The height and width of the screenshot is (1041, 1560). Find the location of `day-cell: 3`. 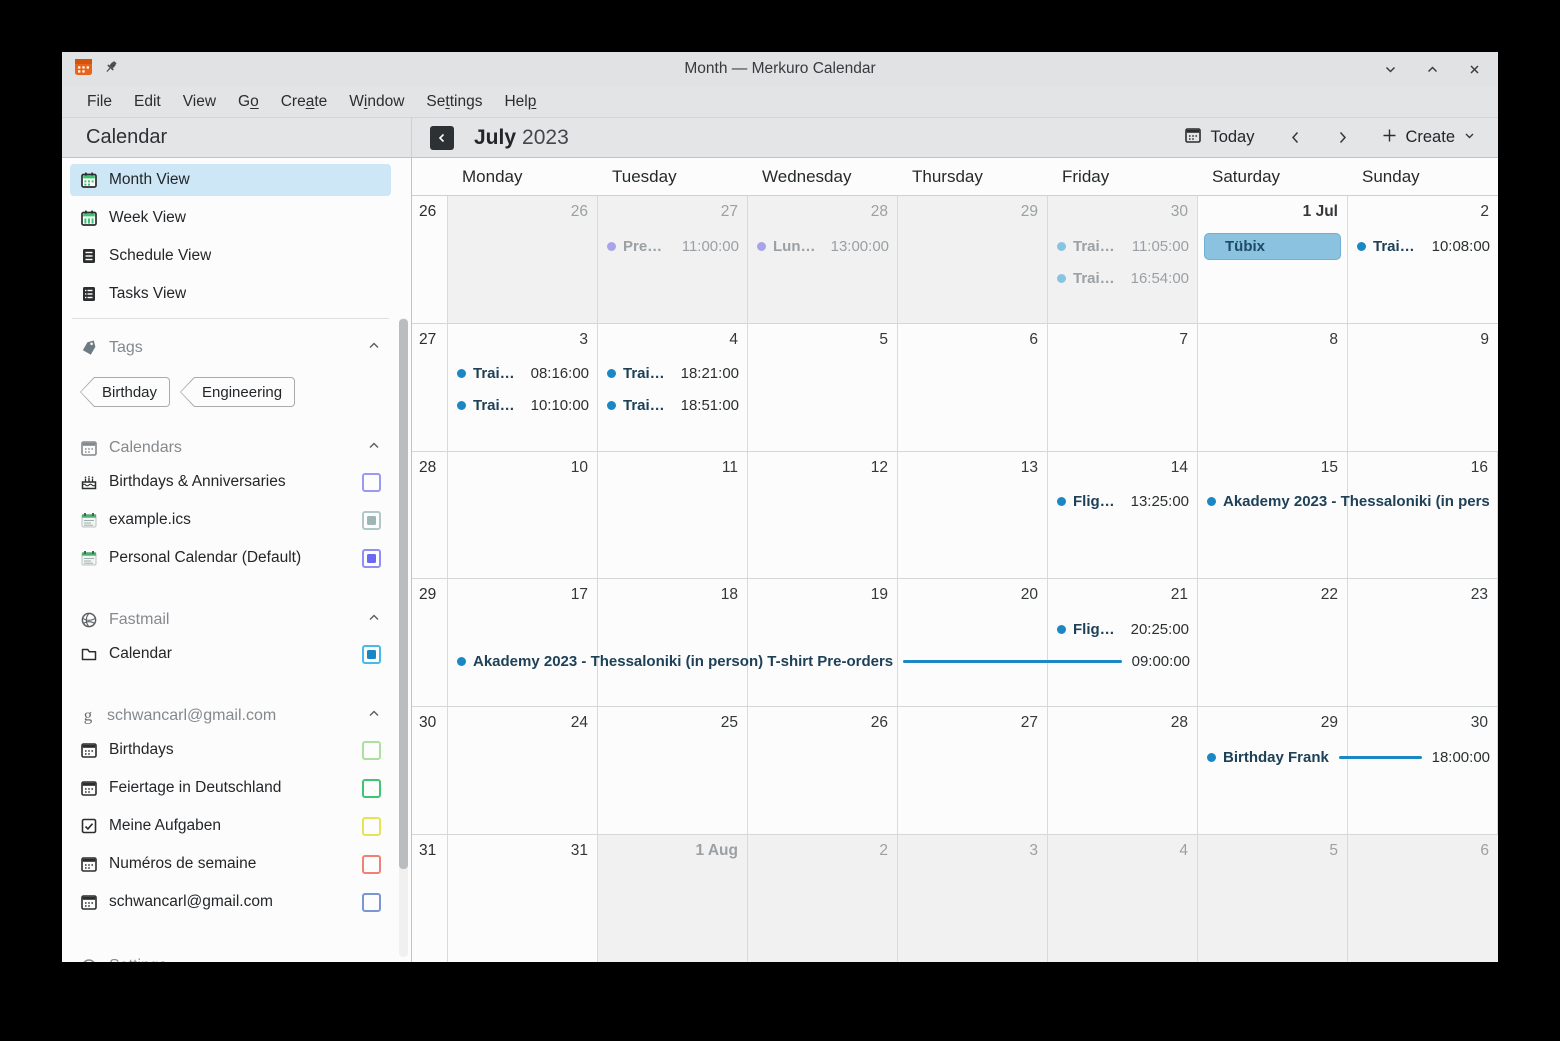

day-cell: 3 is located at coordinates (973, 898).